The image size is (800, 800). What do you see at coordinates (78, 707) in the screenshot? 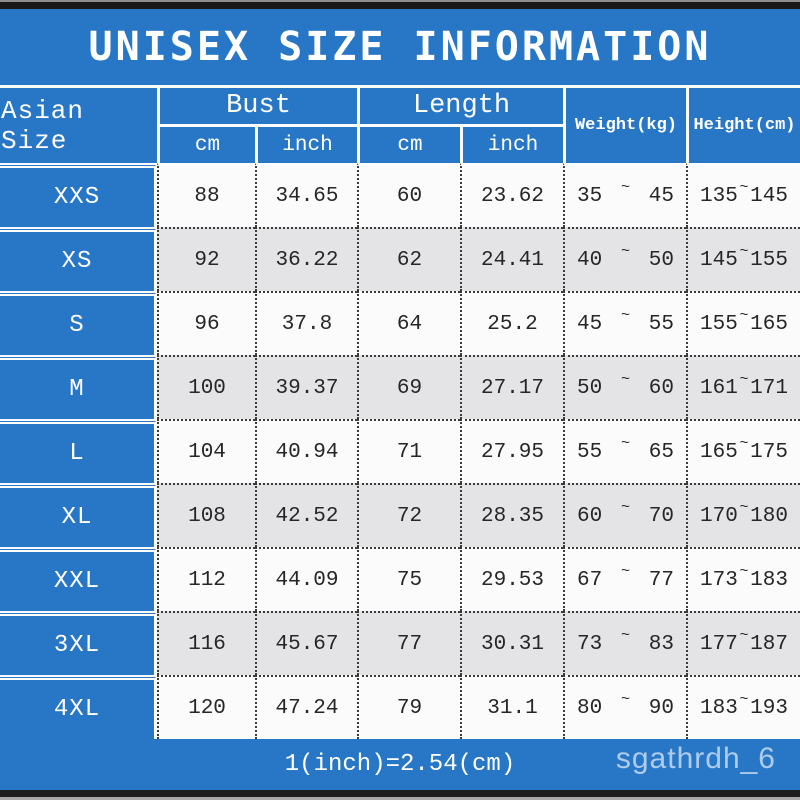
I see `size-label: 4XL` at bounding box center [78, 707].